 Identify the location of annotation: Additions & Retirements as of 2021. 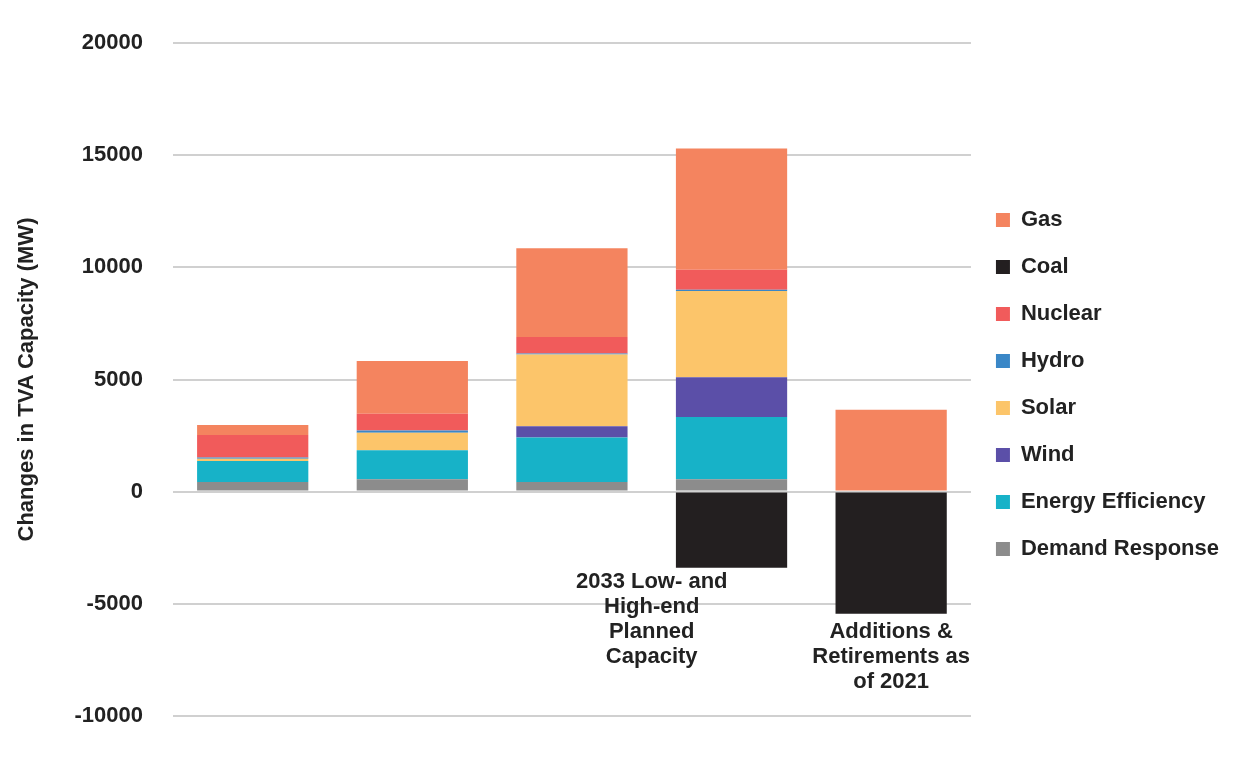
(891, 655).